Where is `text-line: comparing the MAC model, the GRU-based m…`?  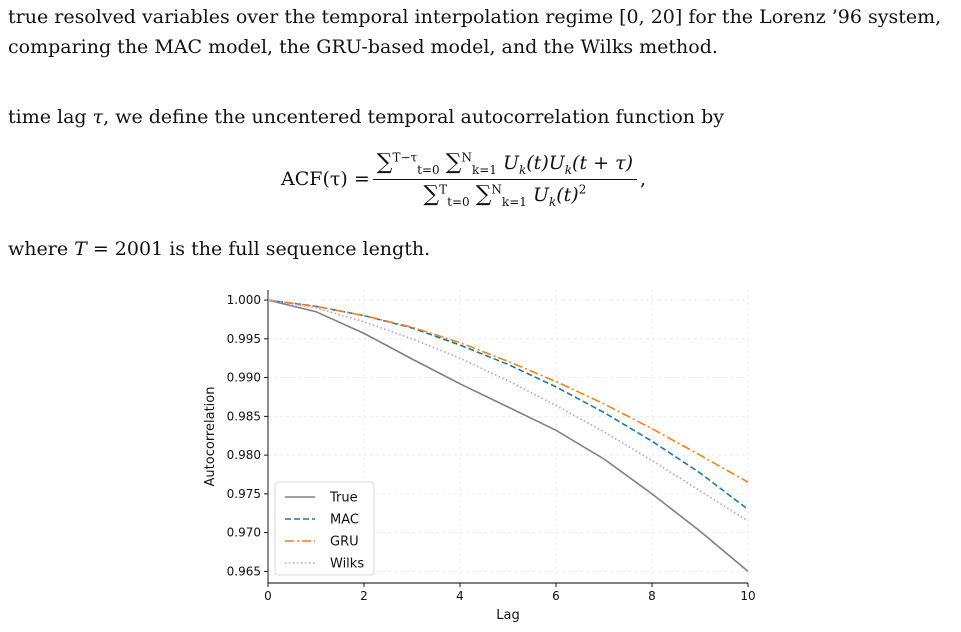 text-line: comparing the MAC model, the GRU-based m… is located at coordinates (363, 47).